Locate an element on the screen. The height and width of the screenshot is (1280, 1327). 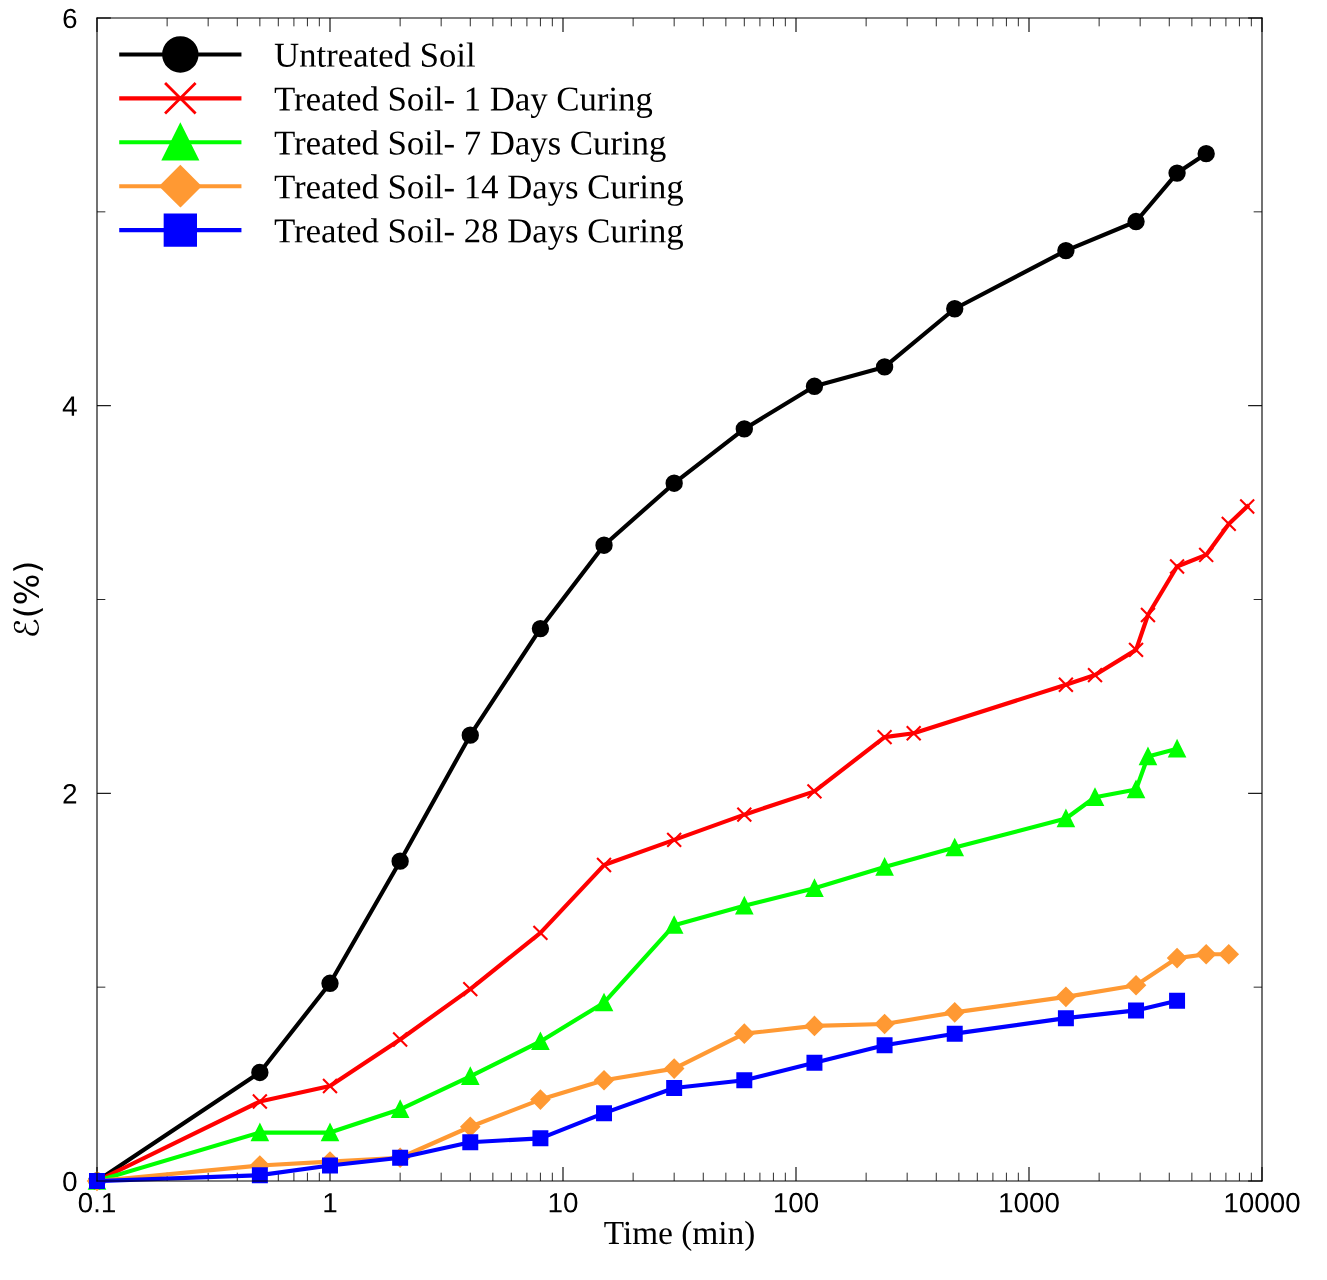
legend-label: Untreated Soil is located at coordinates (374, 54).